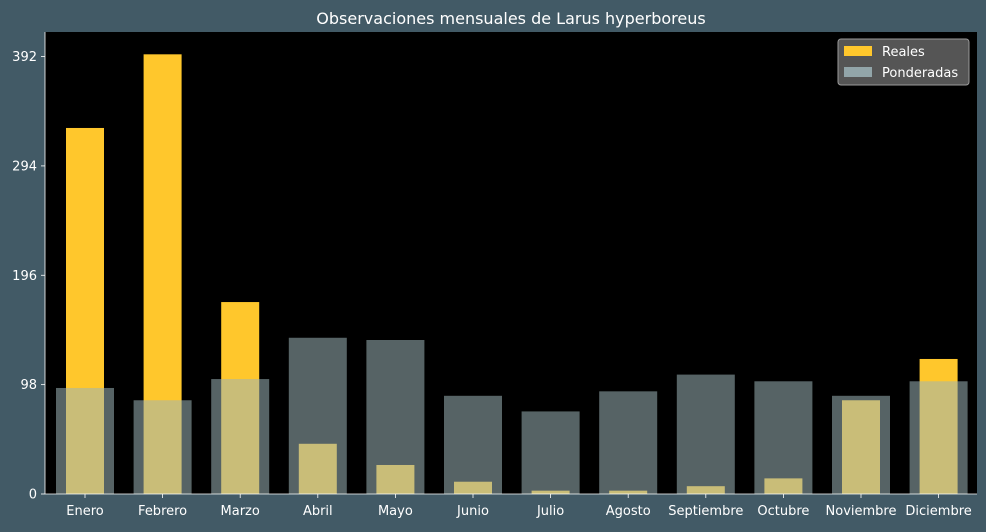  What do you see at coordinates (920, 73) in the screenshot?
I see `legend-label-ponderadas: Ponderadas` at bounding box center [920, 73].